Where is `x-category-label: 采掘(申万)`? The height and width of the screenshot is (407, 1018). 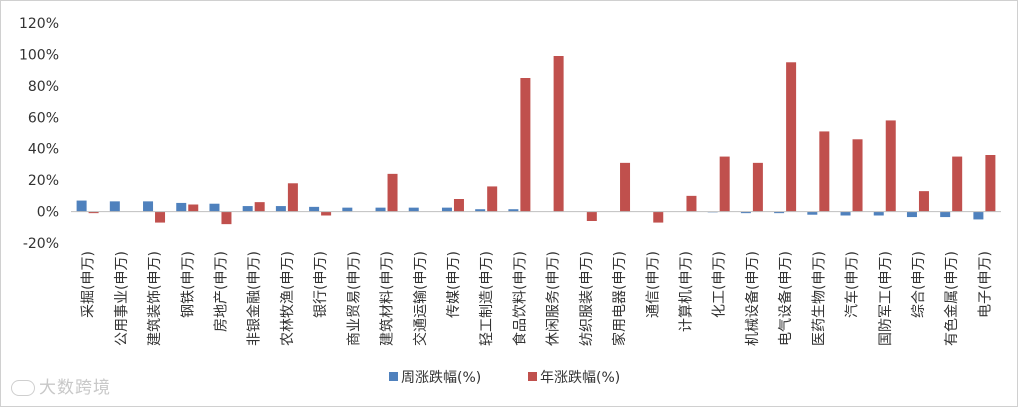
x-category-label: 采掘(申万) is located at coordinates (89, 284).